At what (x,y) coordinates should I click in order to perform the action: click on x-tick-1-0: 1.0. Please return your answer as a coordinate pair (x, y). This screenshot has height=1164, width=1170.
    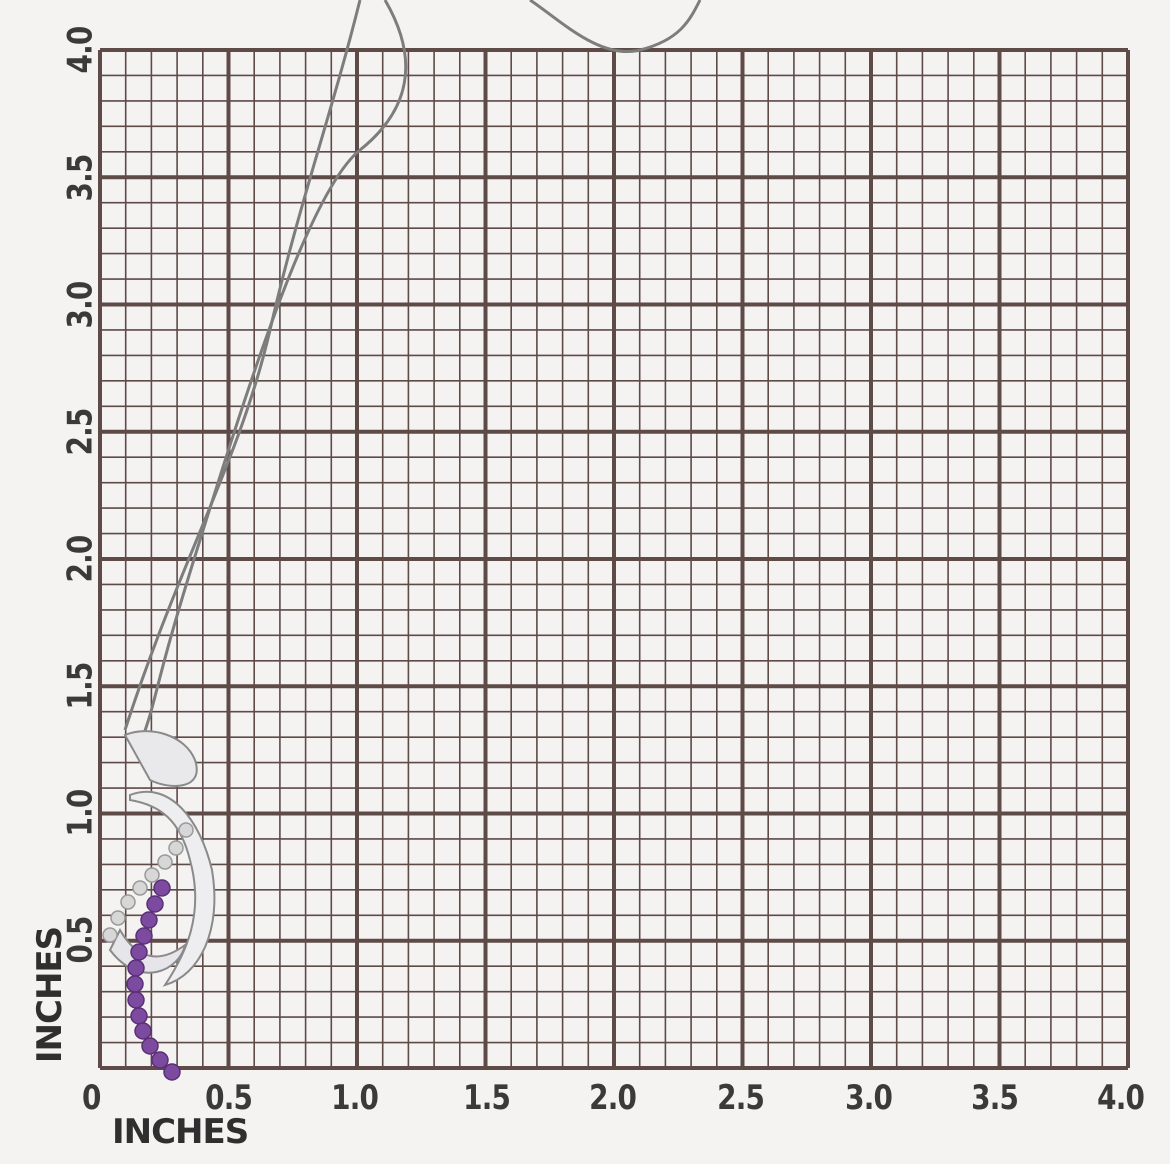
    Looking at the image, I should click on (355, 1098).